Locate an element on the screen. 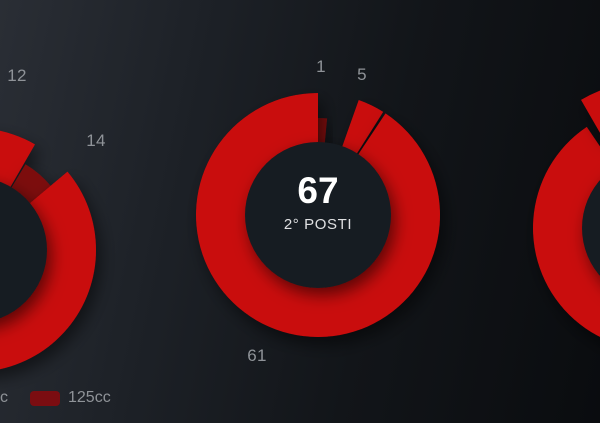 The image size is (600, 423). left-donut-hole is located at coordinates (23, 250).